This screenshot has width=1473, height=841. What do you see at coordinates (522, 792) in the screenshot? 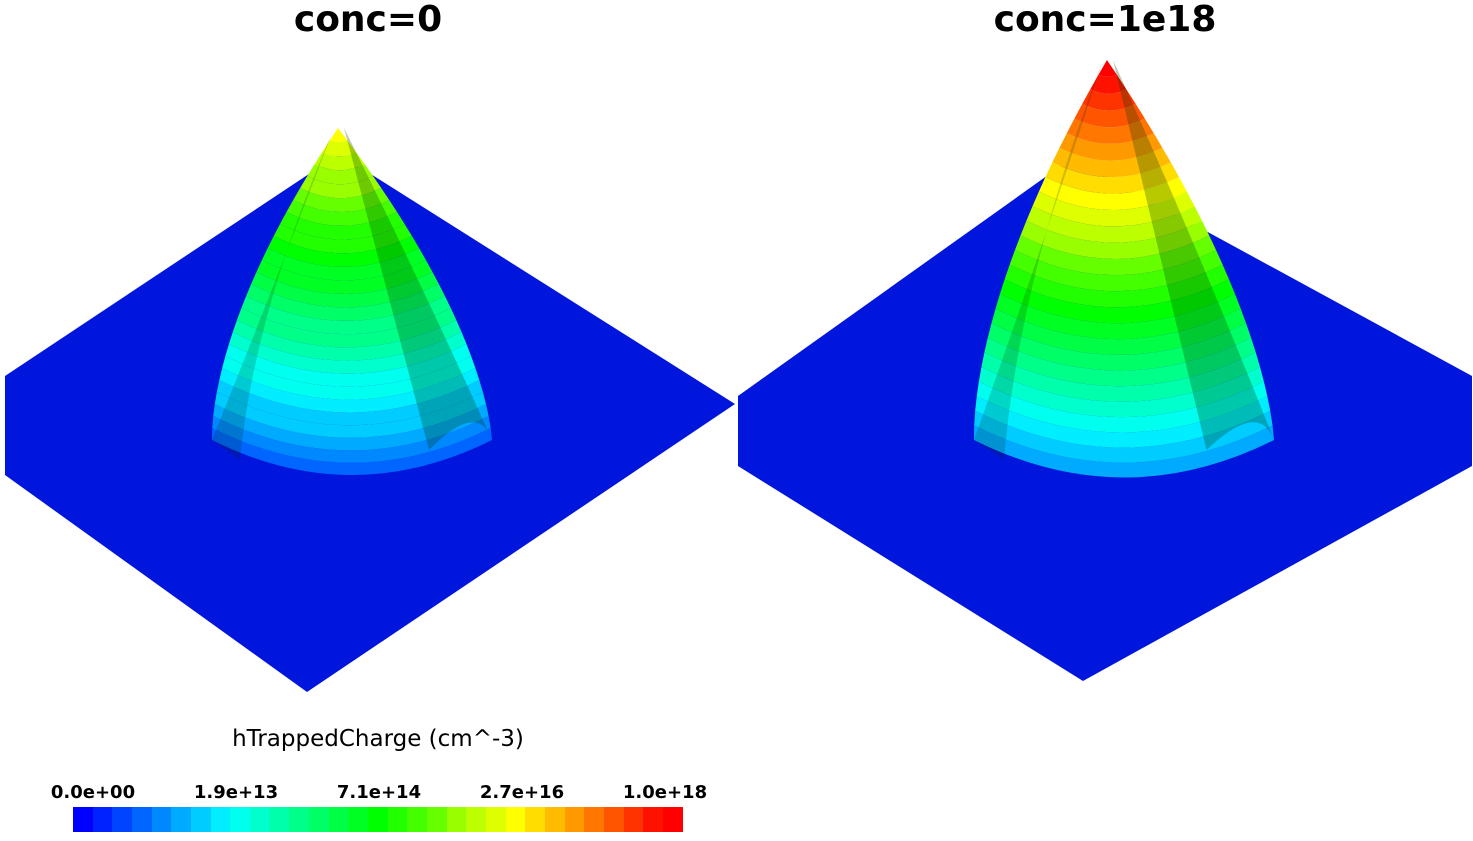
I see `legend-tick-label: 2.7e+16` at bounding box center [522, 792].